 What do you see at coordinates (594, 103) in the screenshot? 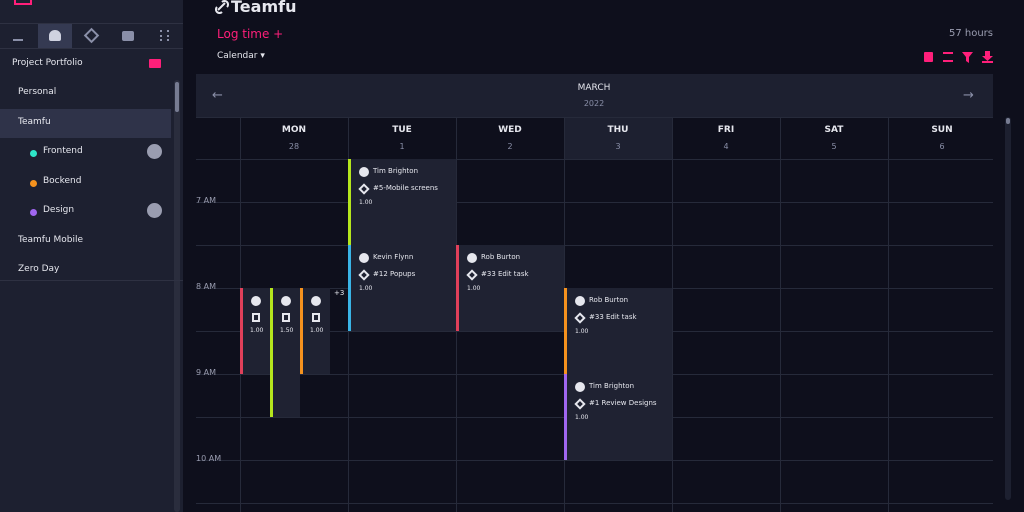
I see `year: 2022` at bounding box center [594, 103].